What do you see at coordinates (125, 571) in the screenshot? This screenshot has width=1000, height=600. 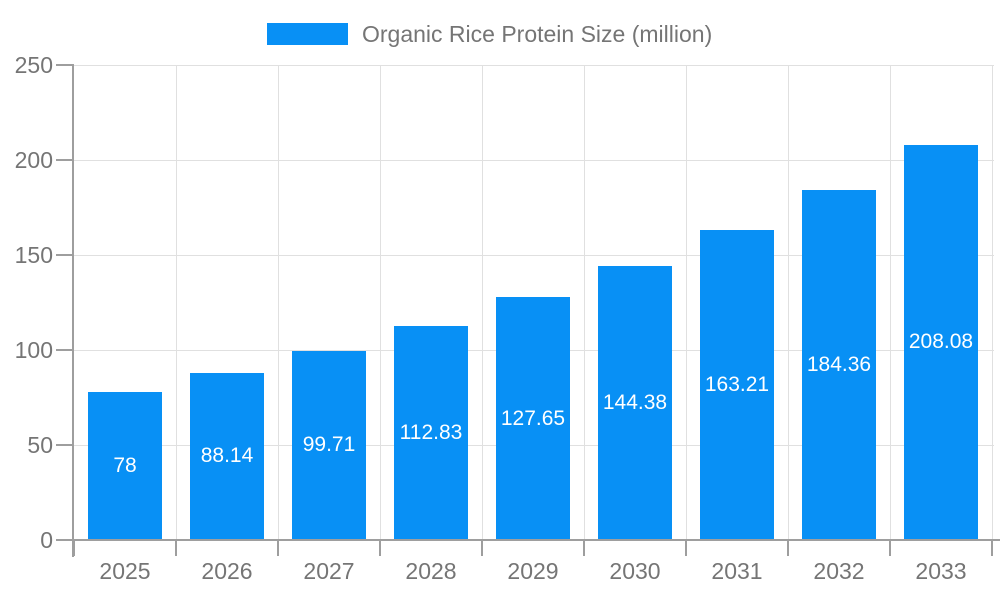 I see `x-tick-label: 2025` at bounding box center [125, 571].